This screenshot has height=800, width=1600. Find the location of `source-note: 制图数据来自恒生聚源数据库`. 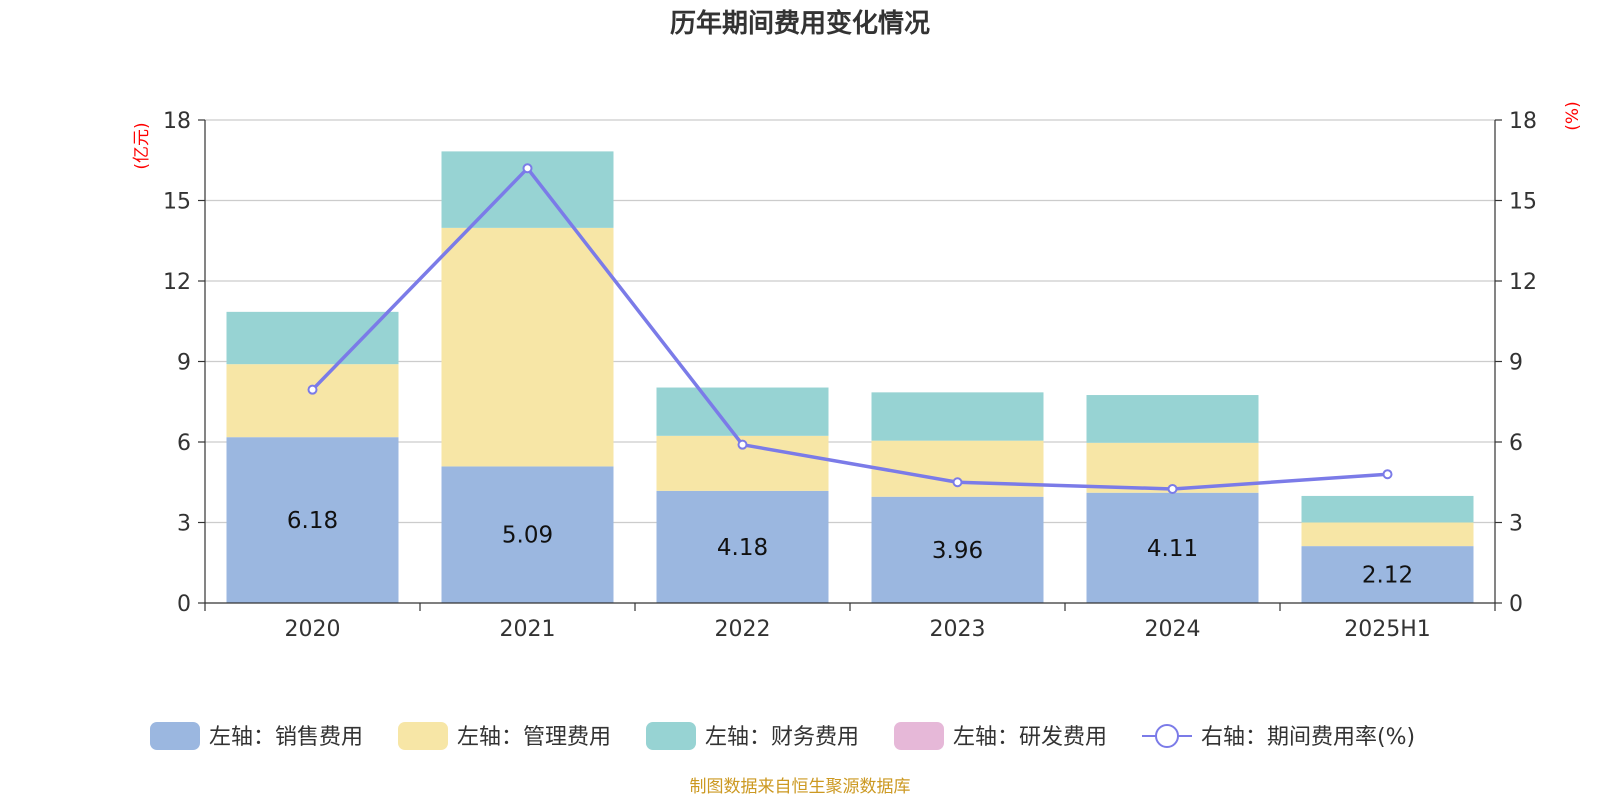

source-note: 制图数据来自恒生聚源数据库 is located at coordinates (800, 787).